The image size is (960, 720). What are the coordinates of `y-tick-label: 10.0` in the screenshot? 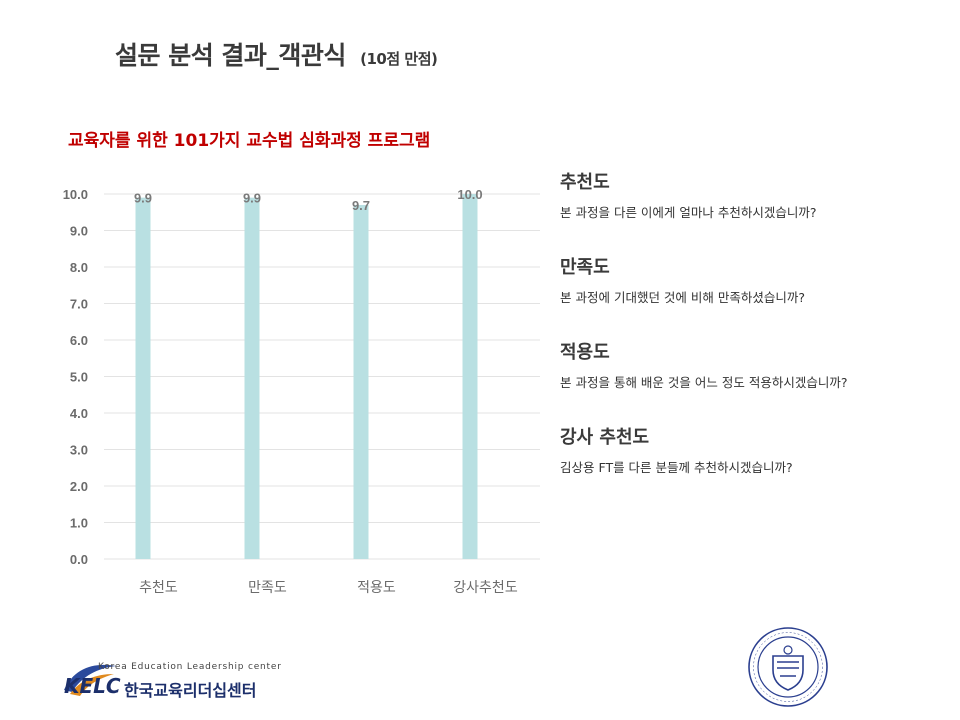 It's located at (75, 194).